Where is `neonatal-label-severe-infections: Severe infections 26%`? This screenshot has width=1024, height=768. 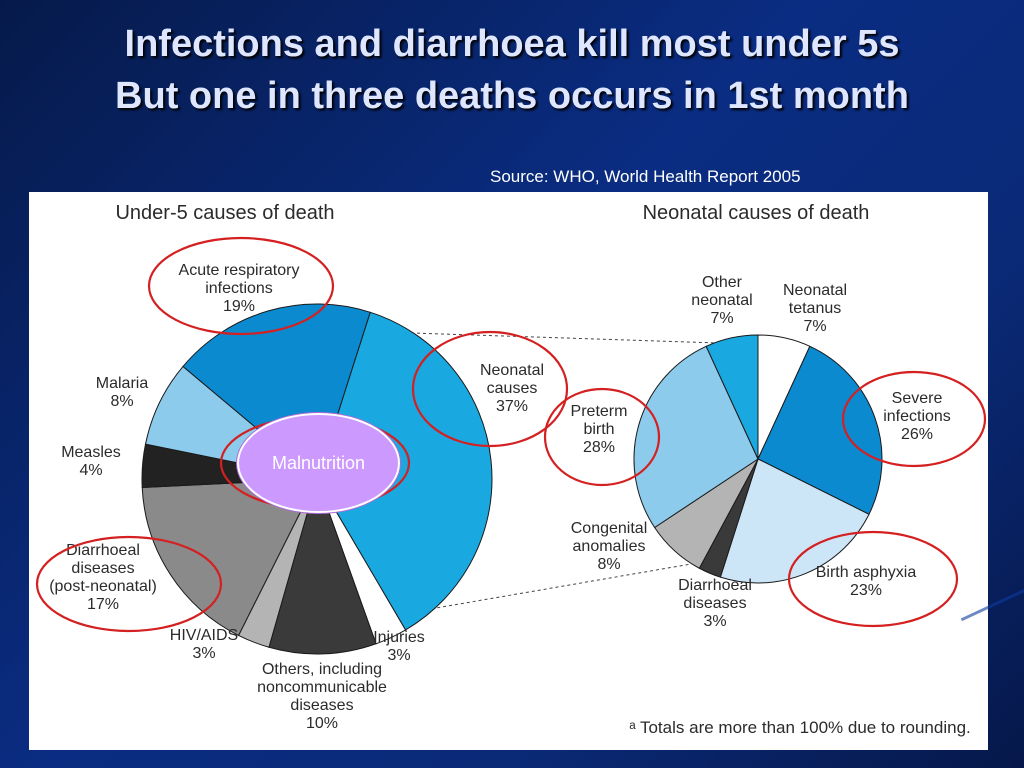 neonatal-label-severe-infections: Severe infections 26% is located at coordinates (917, 416).